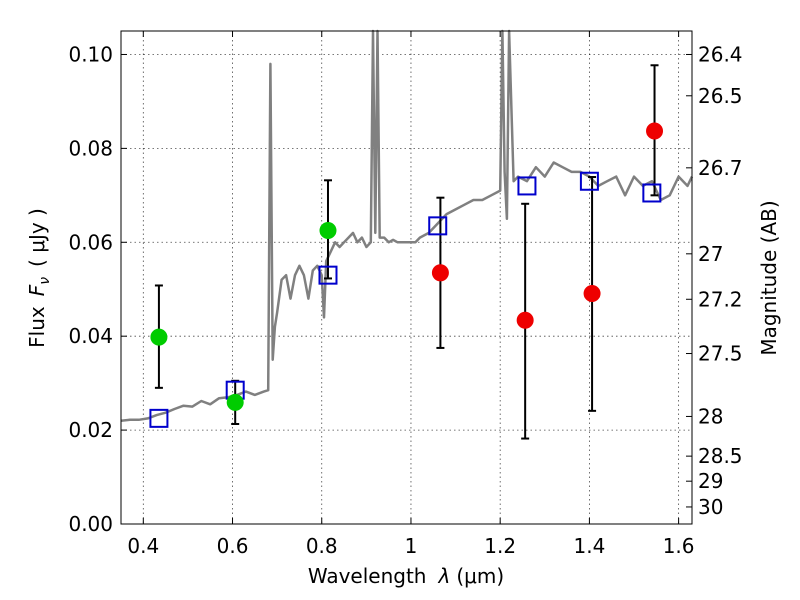  I want to click on right-axis-label: Magnitude (AB), so click(769, 277).